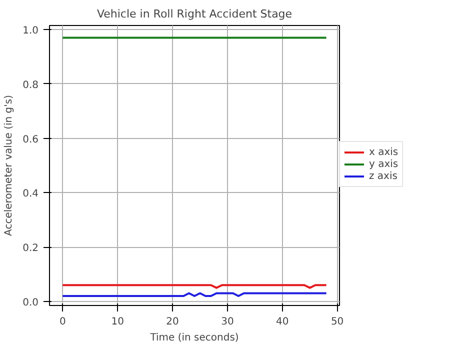 This screenshot has height=347, width=474. What do you see at coordinates (383, 152) in the screenshot?
I see `legend-label: x axis` at bounding box center [383, 152].